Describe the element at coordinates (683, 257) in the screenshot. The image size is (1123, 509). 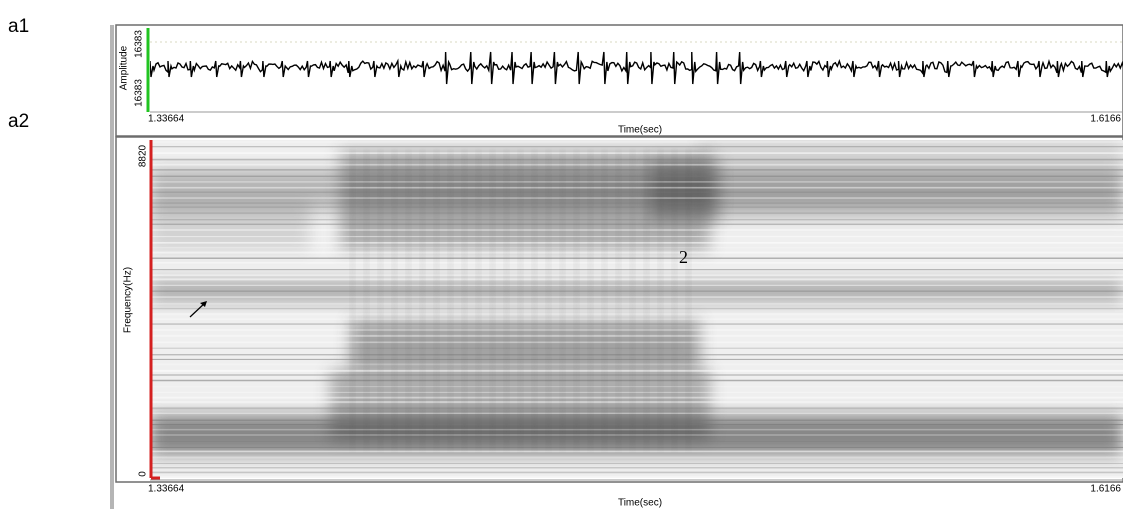
I see `annotation: 2` at that location.